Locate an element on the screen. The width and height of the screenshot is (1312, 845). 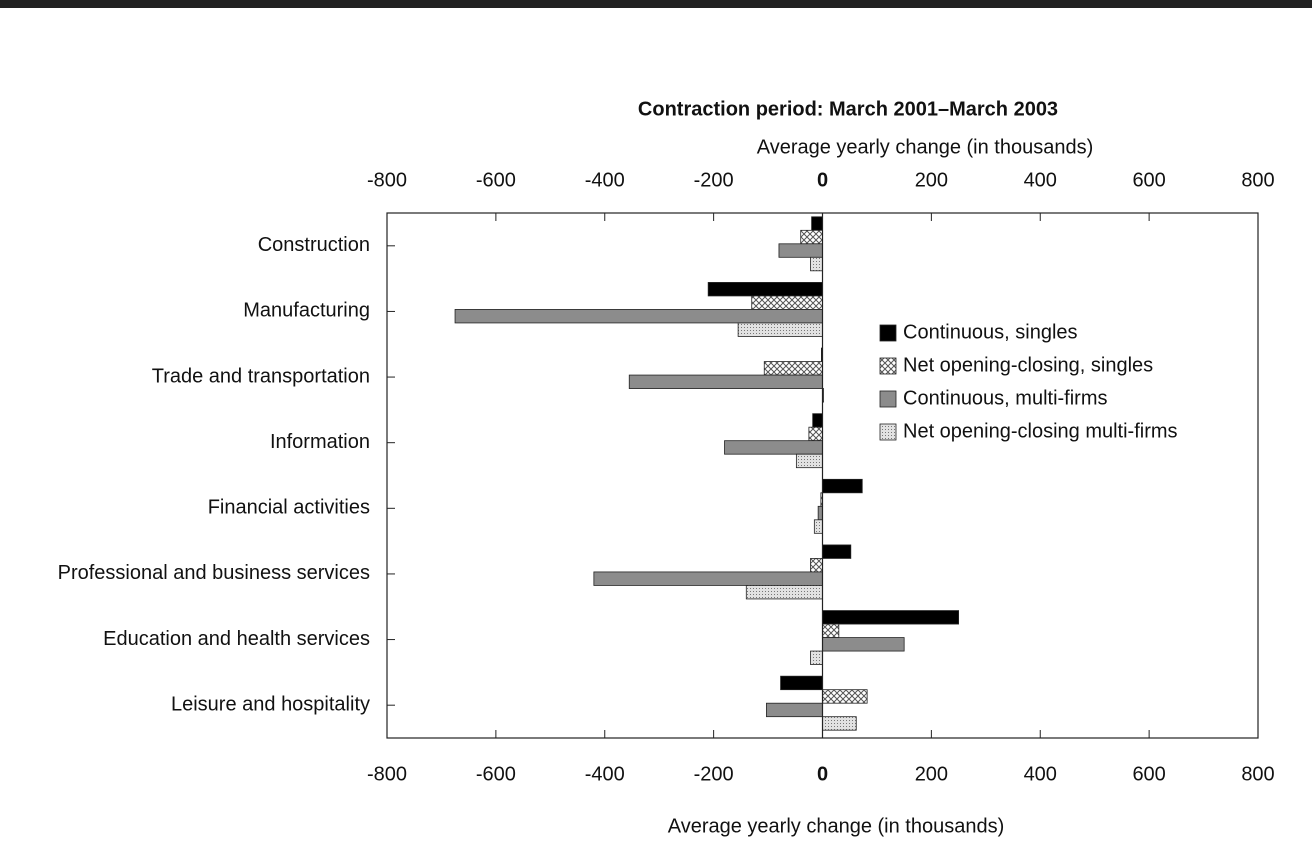
x2-tick-label: -600 is located at coordinates (496, 180).